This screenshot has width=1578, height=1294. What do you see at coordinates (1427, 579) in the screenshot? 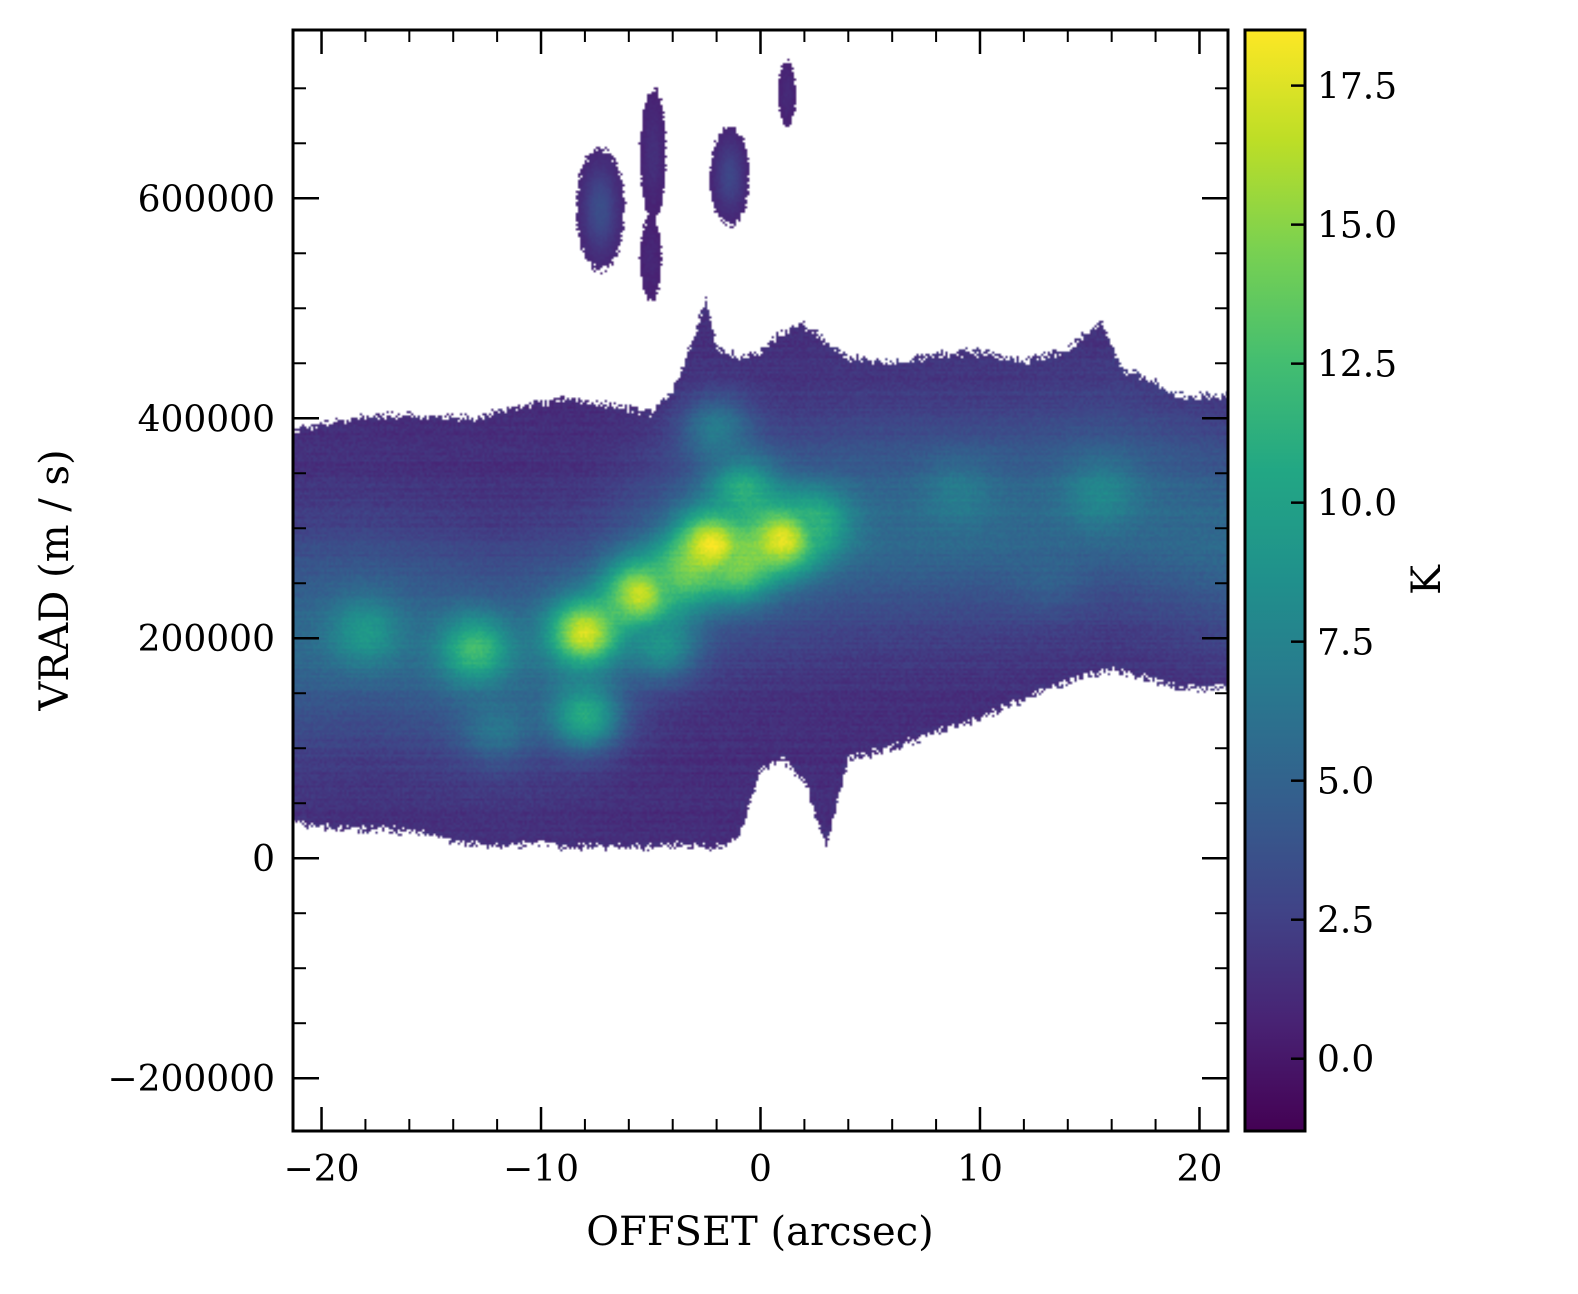
I see `colorbar-label: K` at bounding box center [1427, 579].